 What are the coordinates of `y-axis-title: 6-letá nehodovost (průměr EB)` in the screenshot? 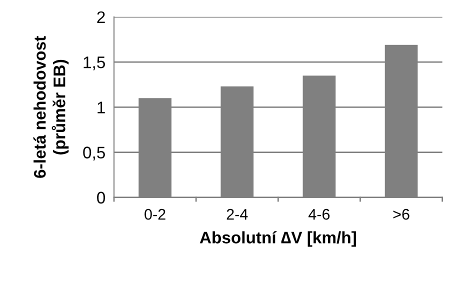 It's located at (51, 107).